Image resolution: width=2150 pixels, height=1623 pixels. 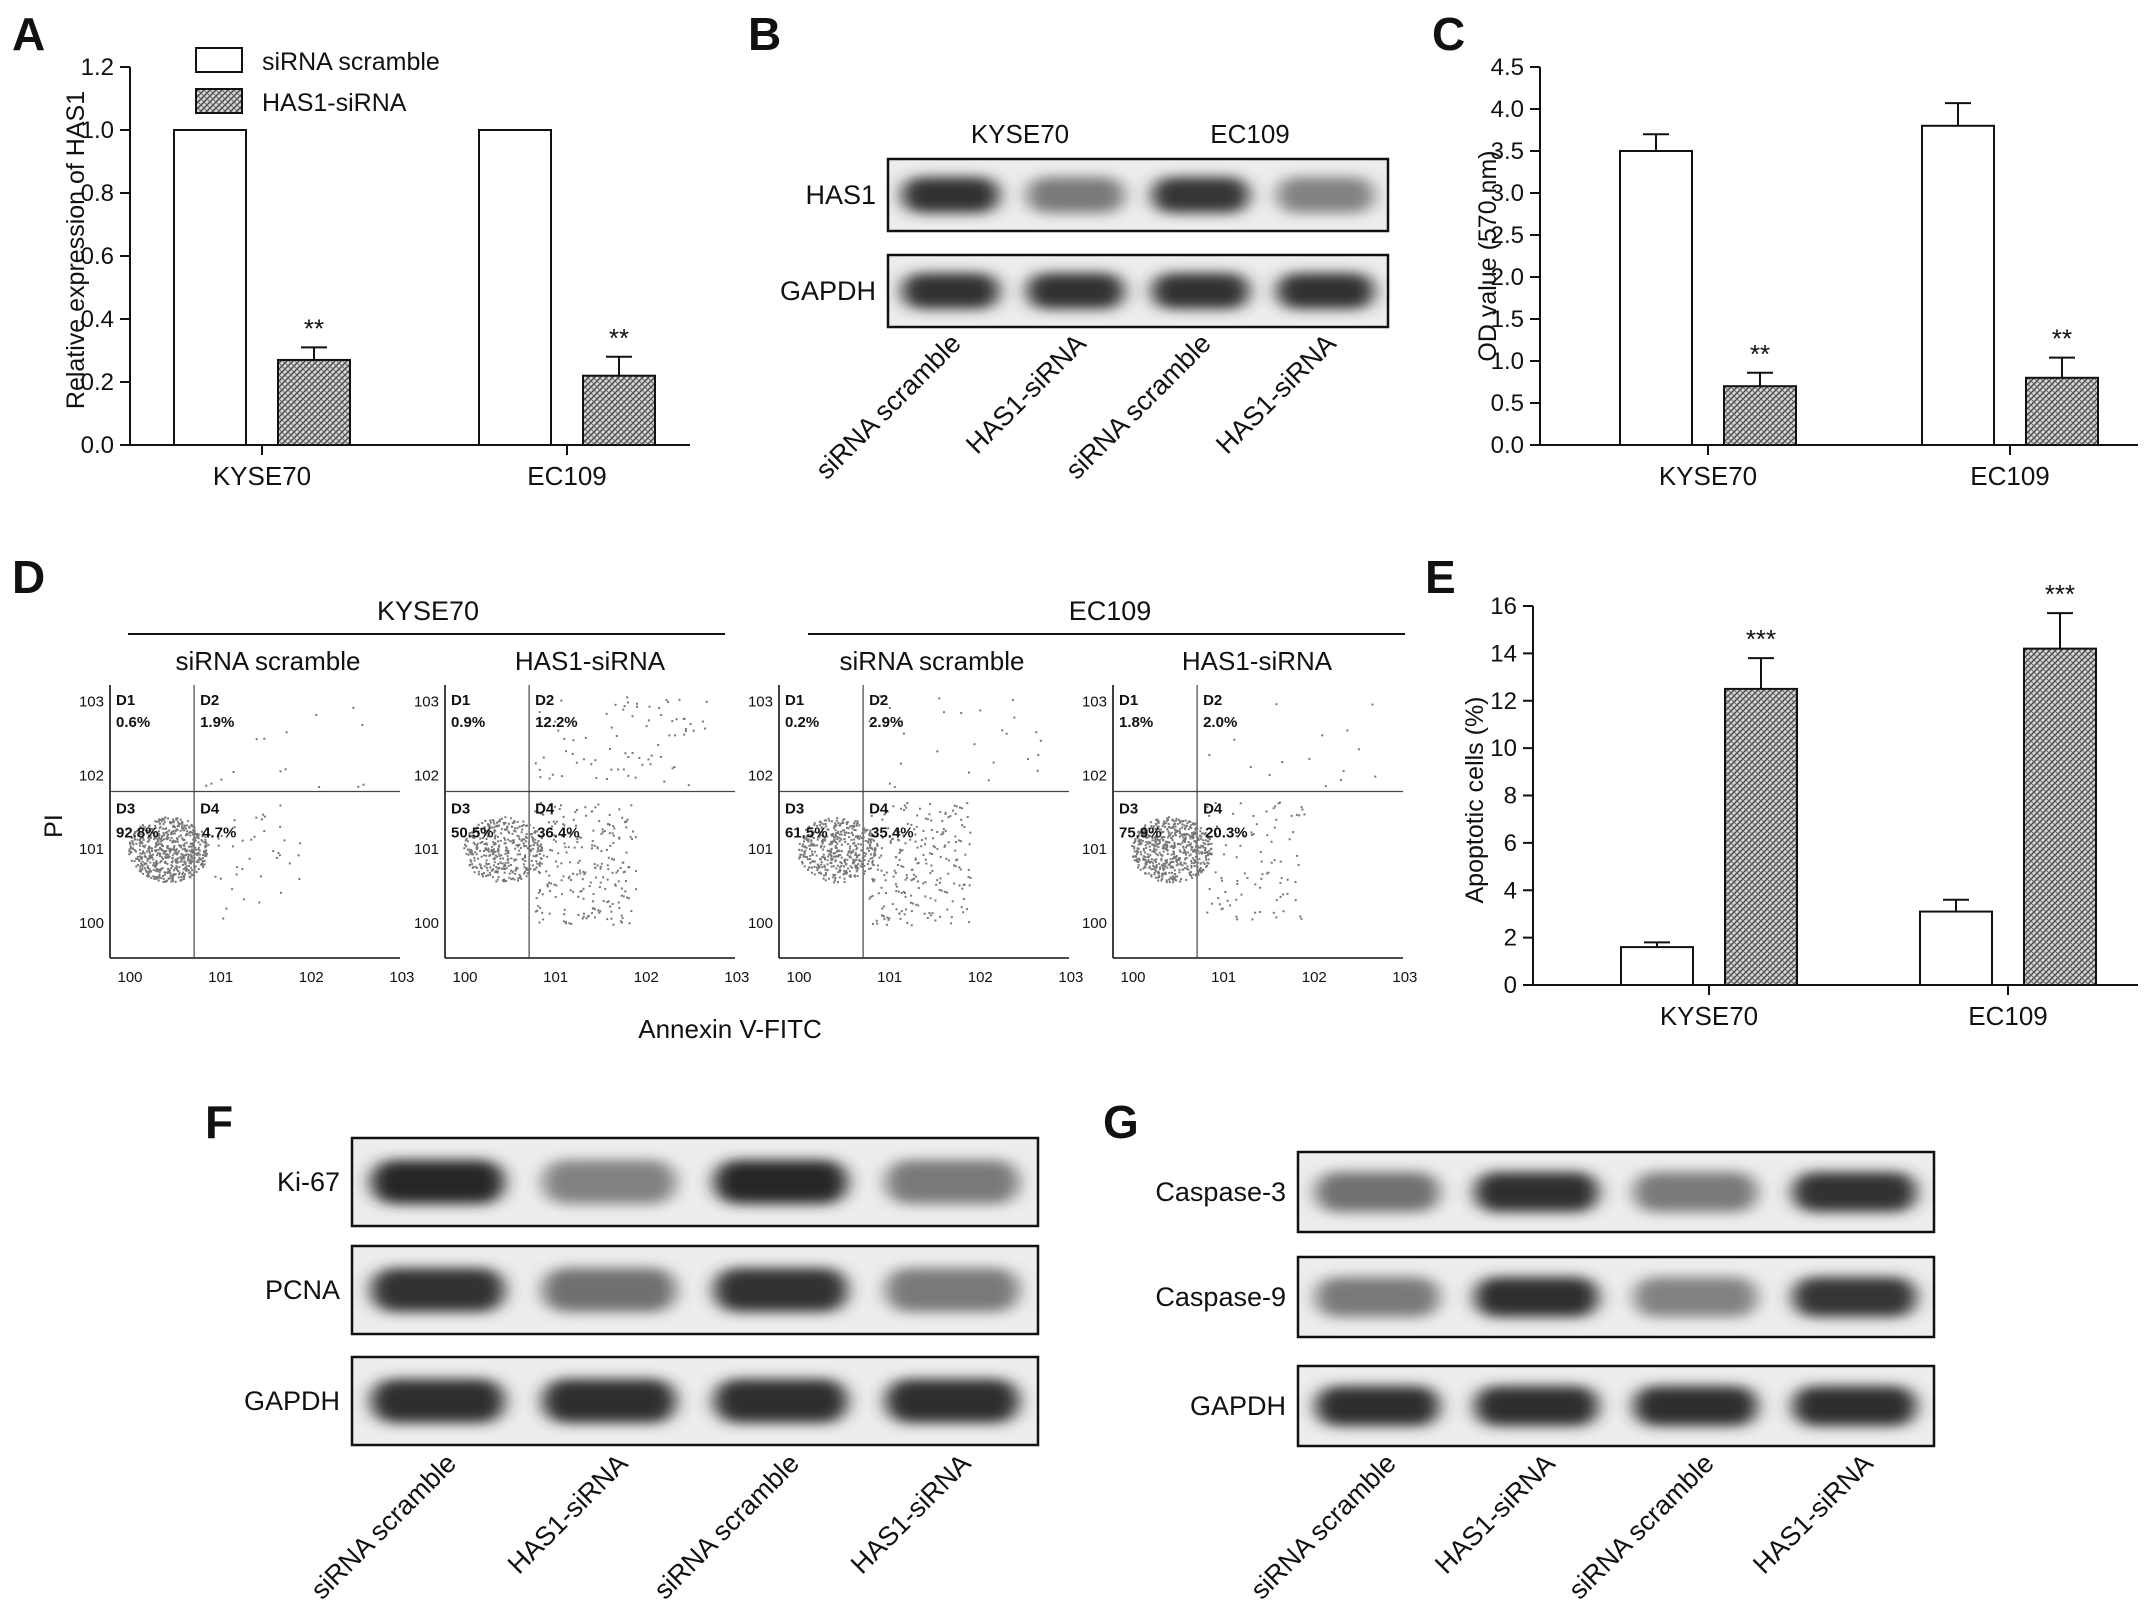 I want to click on quadrant-name: D1, so click(x=1128, y=700).